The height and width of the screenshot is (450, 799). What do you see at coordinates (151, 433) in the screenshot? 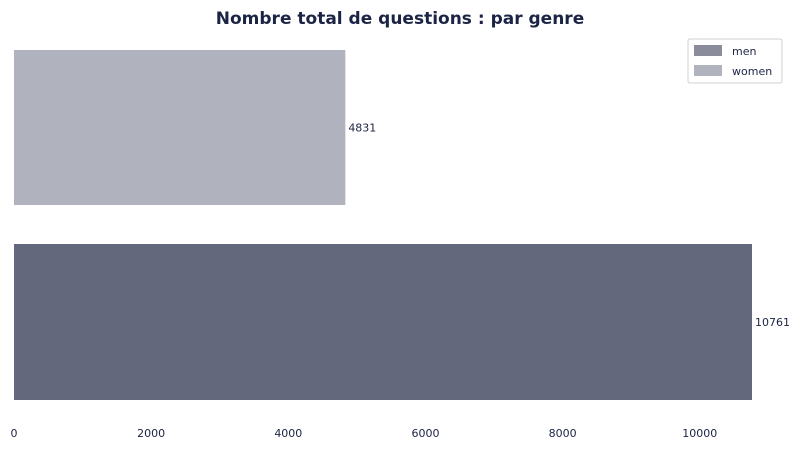
I see `x-tick-label: 2000` at bounding box center [151, 433].